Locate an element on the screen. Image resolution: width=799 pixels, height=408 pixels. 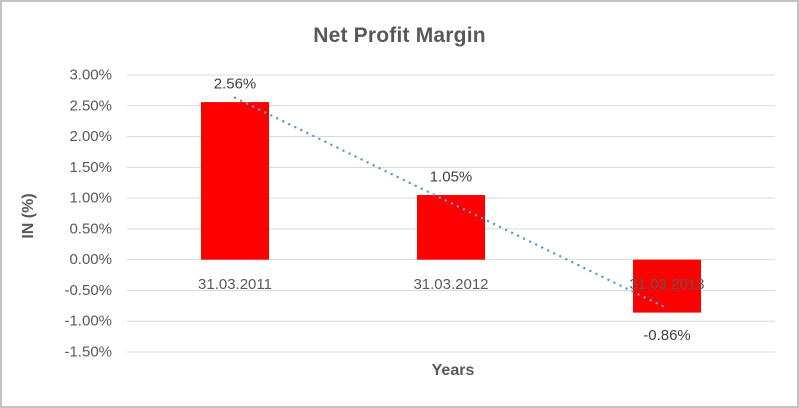
y-tick-label: 3.00% is located at coordinates (90, 75).